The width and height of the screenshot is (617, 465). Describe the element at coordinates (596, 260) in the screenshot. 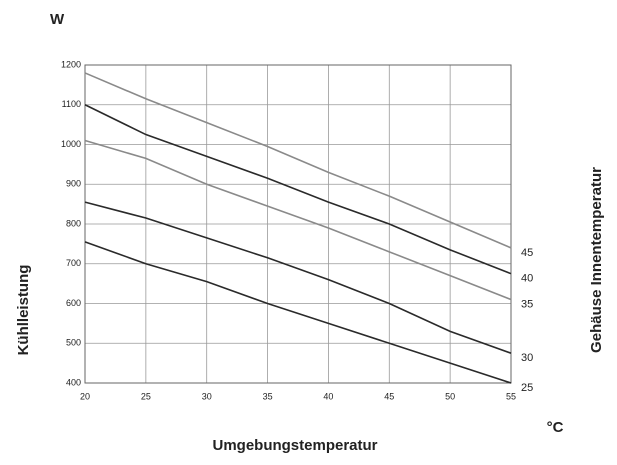

I see `y2-axis-label: Gehäuse Innentemperatur` at that location.